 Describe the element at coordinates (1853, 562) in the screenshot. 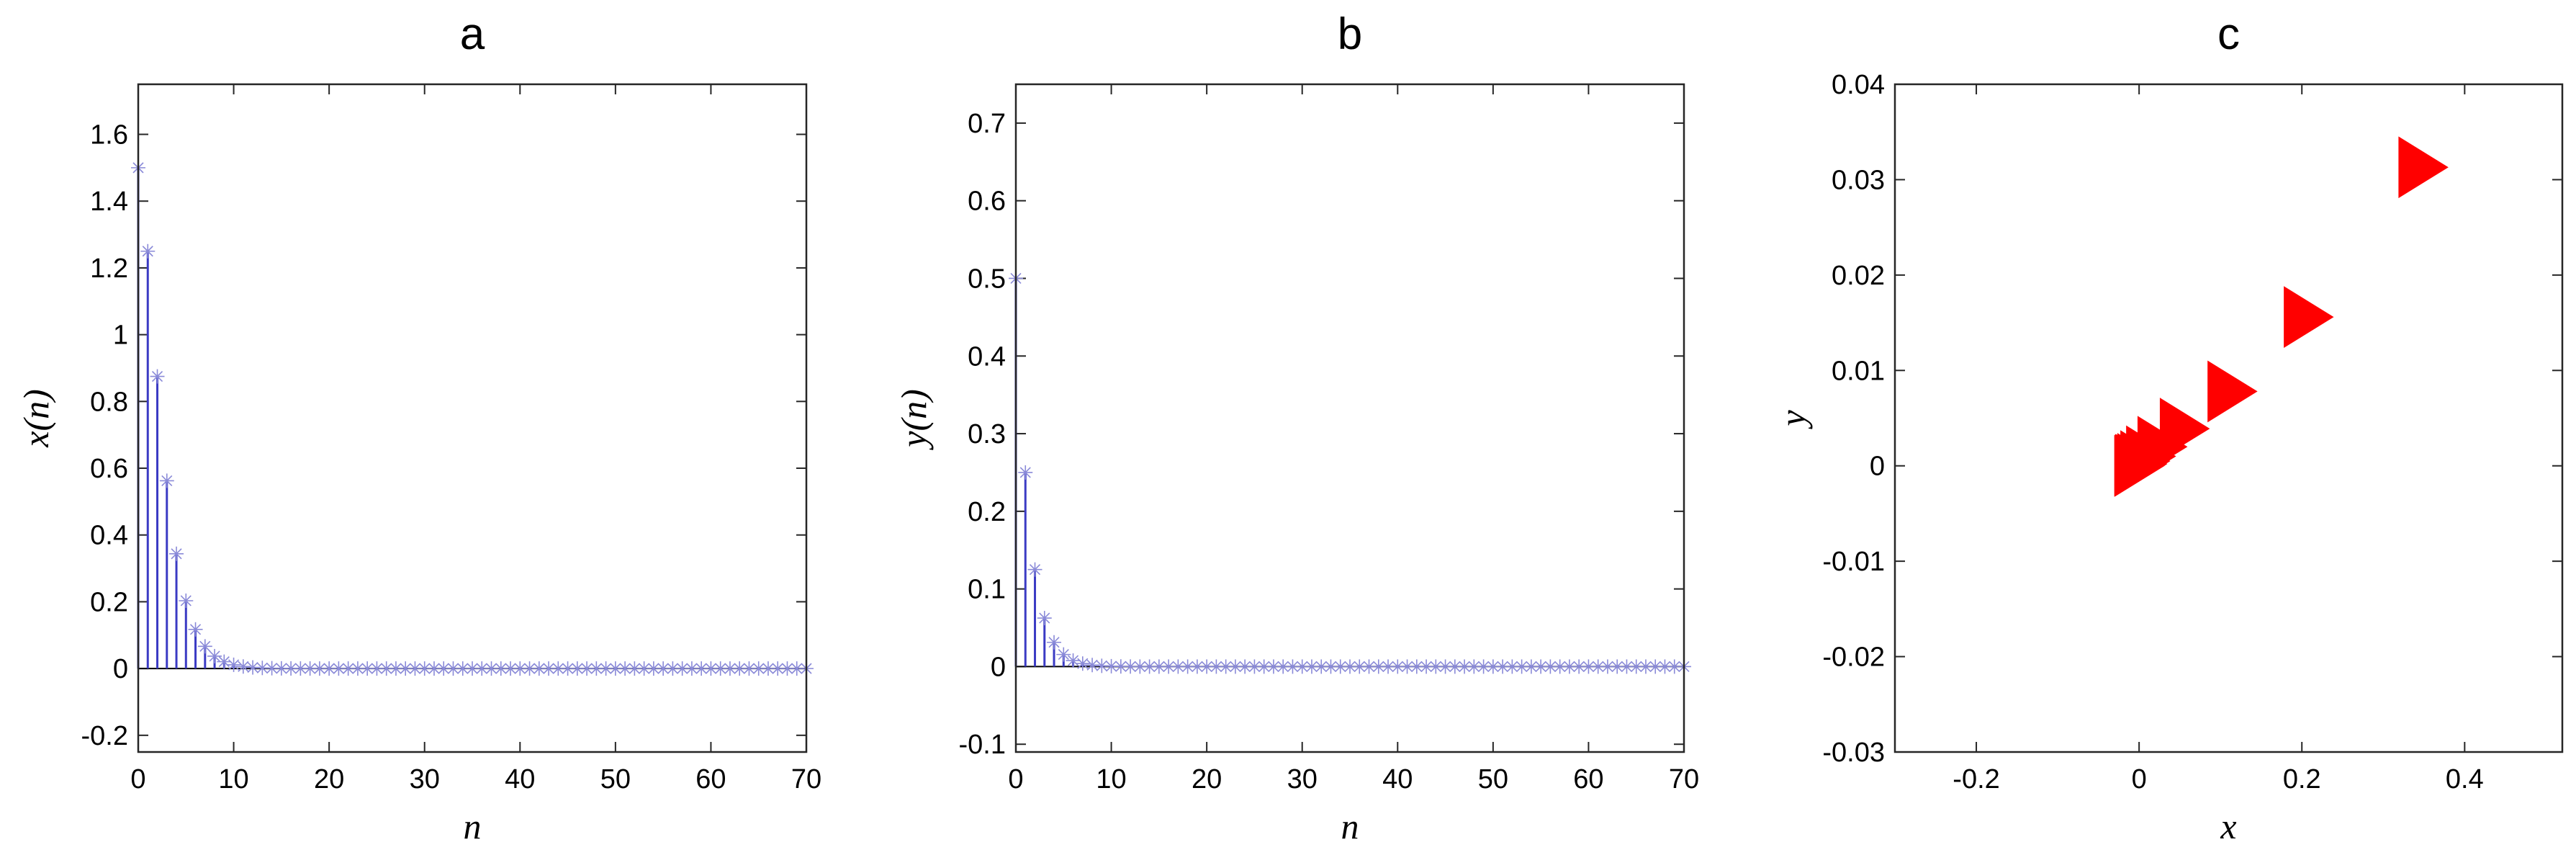

I see `y-tick-label: -0.01` at that location.